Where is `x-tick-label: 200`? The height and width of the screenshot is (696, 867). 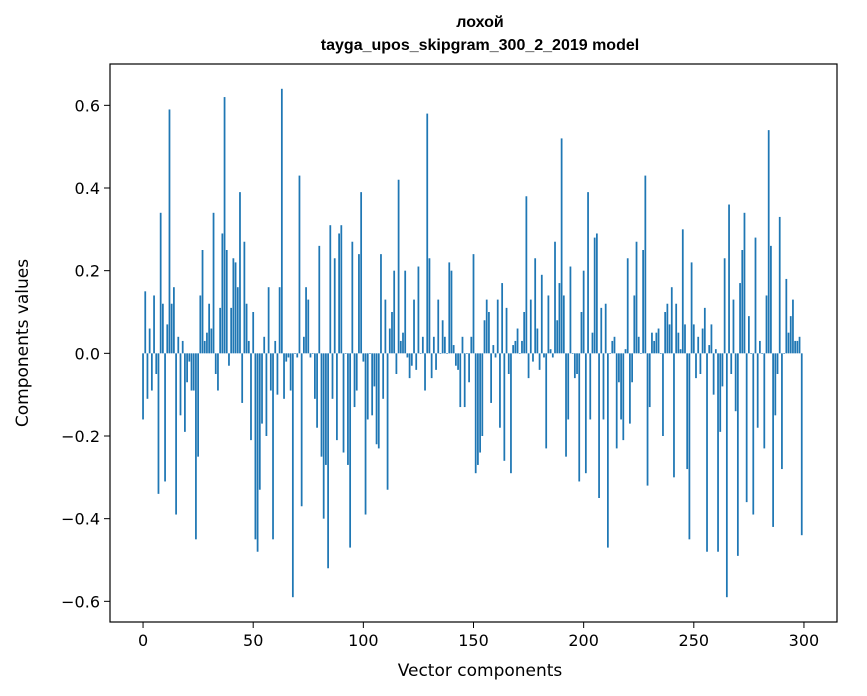
x-tick-label: 200 is located at coordinates (583, 640).